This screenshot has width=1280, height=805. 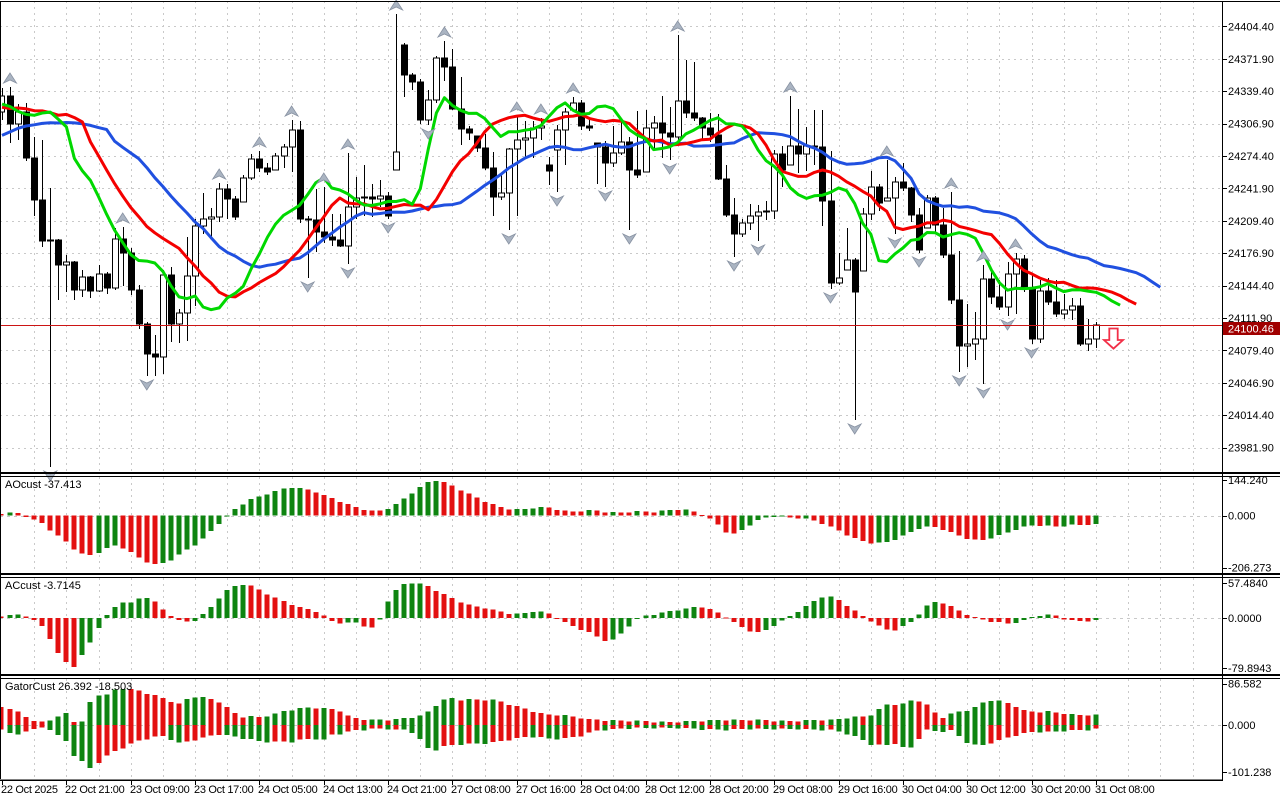 I want to click on svg-text: 24014.40, so click(x=1251, y=416).